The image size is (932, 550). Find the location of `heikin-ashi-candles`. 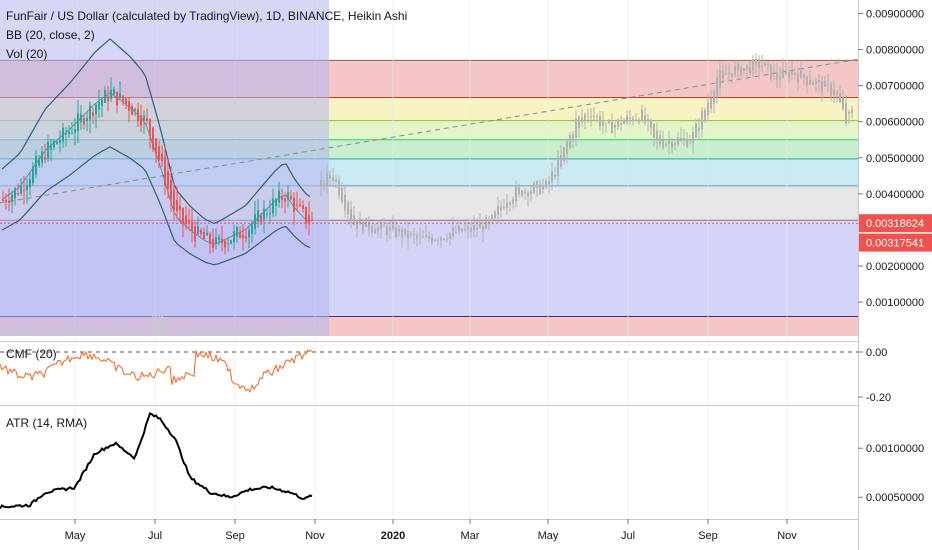

heikin-ashi-candles is located at coordinates (157, 166).